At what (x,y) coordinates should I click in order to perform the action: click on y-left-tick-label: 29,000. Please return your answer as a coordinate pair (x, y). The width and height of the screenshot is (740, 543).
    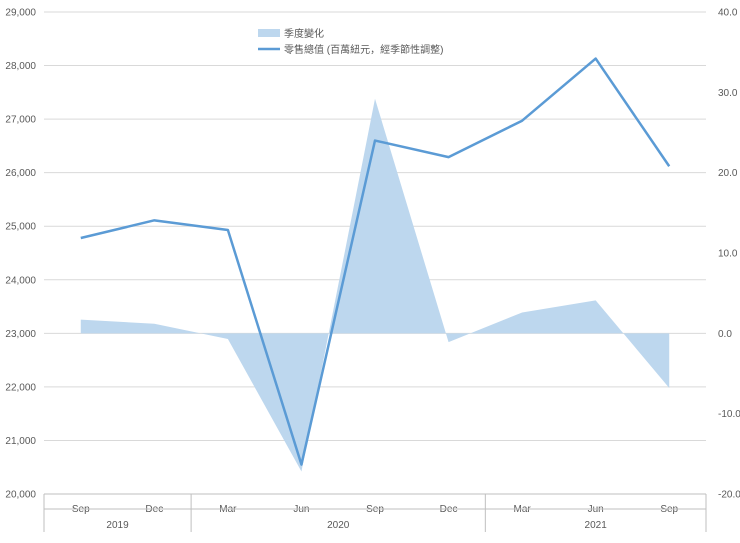
    Looking at the image, I should click on (20, 13).